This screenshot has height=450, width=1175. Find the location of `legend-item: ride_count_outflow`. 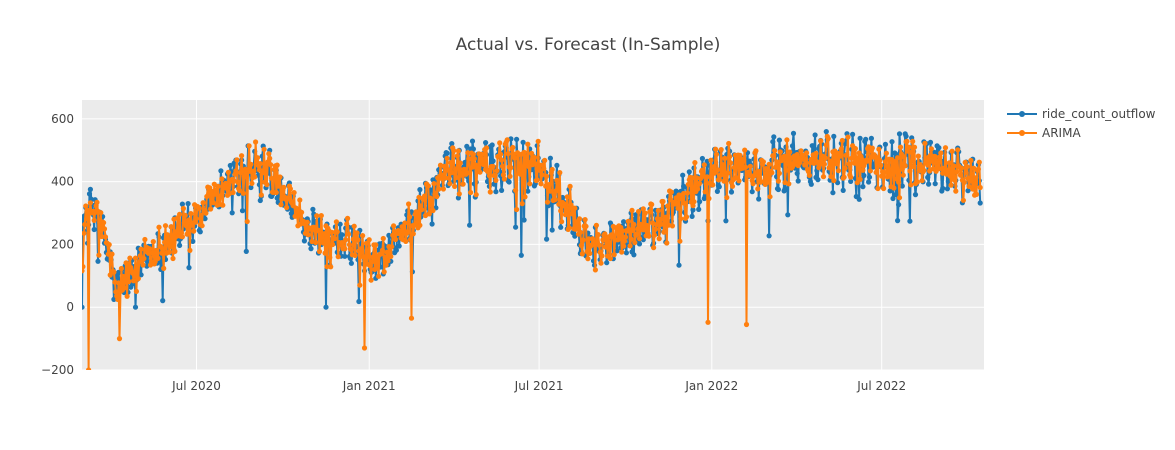

legend-item: ride_count_outflow is located at coordinates (1081, 114).